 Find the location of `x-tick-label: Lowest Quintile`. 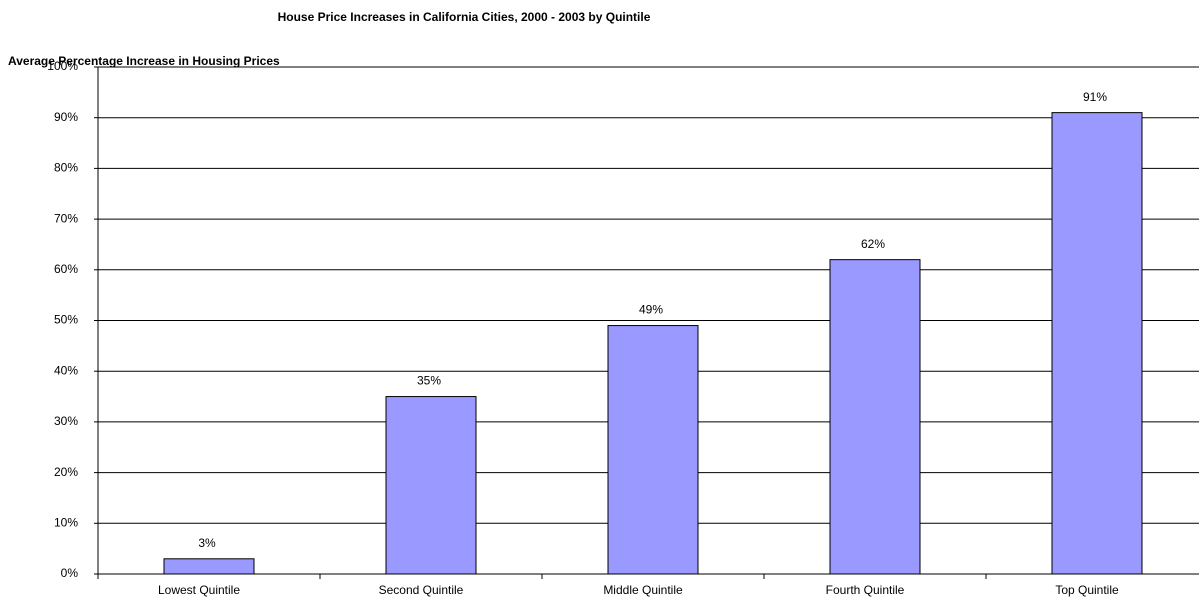

x-tick-label: Lowest Quintile is located at coordinates (199, 590).